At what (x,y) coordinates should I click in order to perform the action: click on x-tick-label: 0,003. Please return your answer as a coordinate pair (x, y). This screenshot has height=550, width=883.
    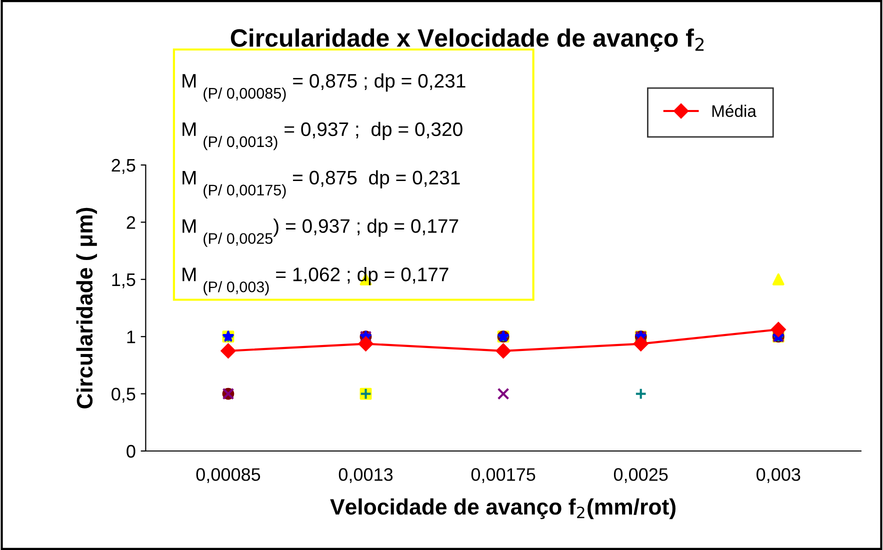
    Looking at the image, I should click on (778, 476).